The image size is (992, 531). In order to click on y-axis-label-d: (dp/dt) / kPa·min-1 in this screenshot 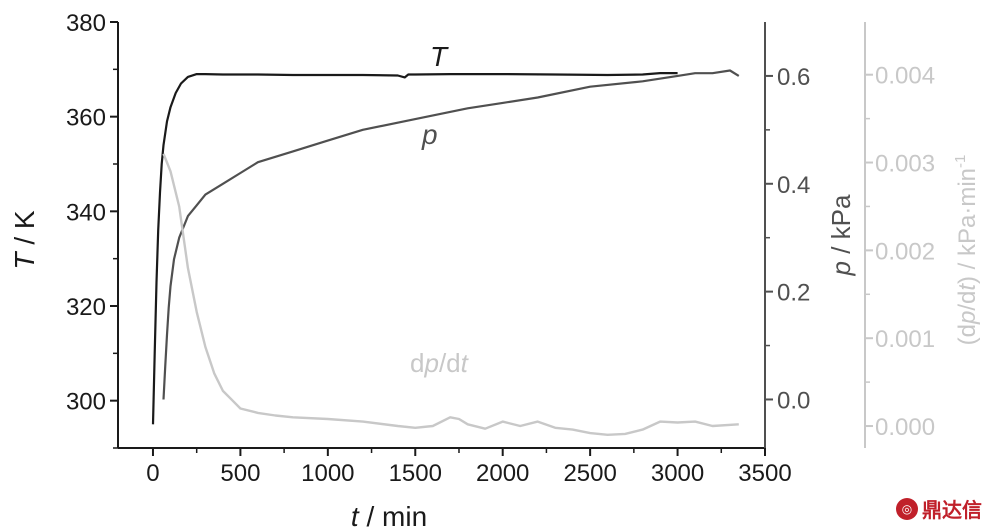, I will do `click(966, 250)`.